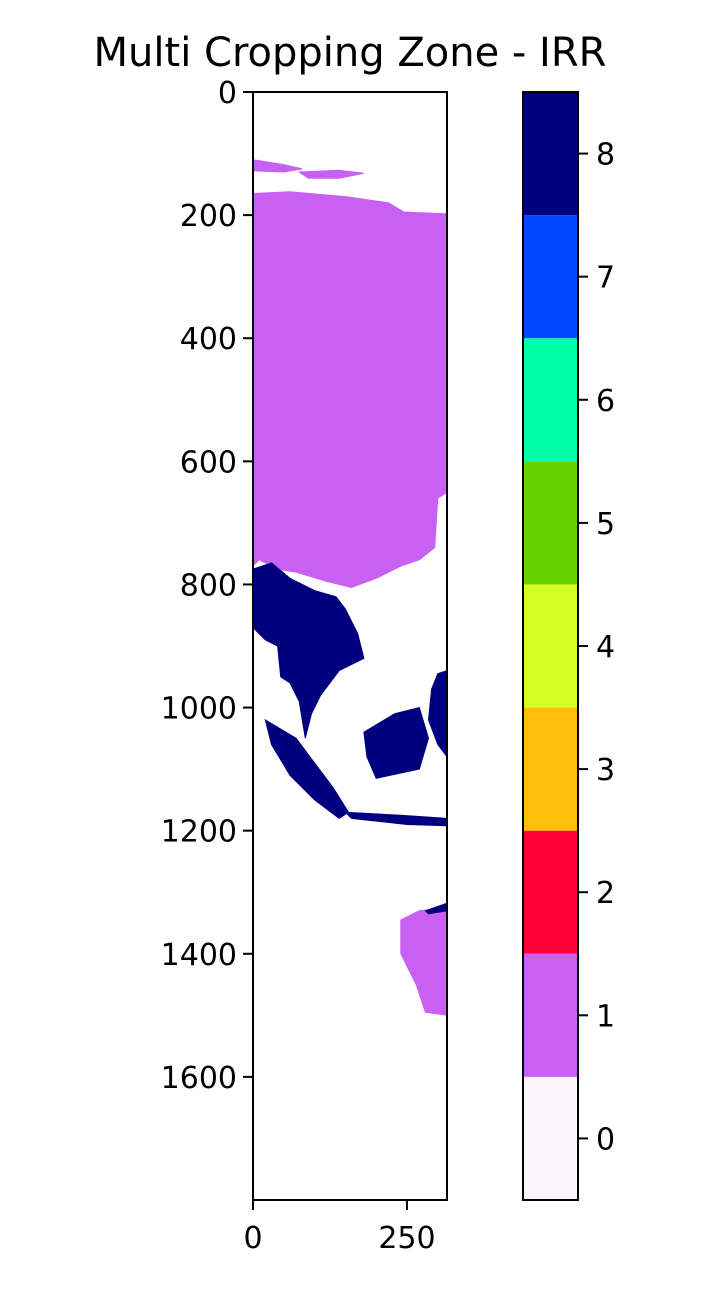 The height and width of the screenshot is (1300, 701). What do you see at coordinates (199, 832) in the screenshot?
I see `y-tick-label-6: 1200` at bounding box center [199, 832].